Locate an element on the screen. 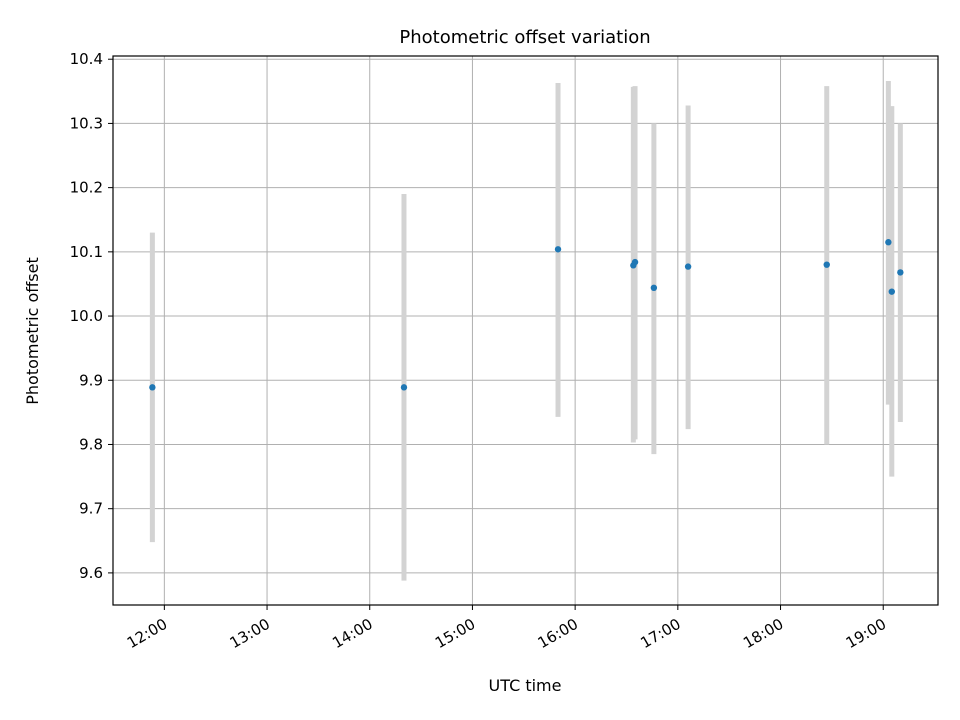  y-tick-label: 10.2 is located at coordinates (86, 188).